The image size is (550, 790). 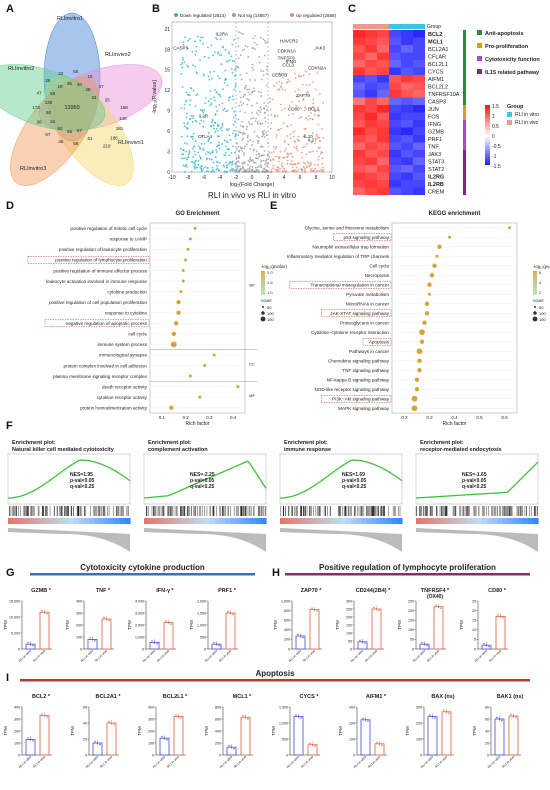 I want to click on group-annotation-cell, so click(x=359, y=26).